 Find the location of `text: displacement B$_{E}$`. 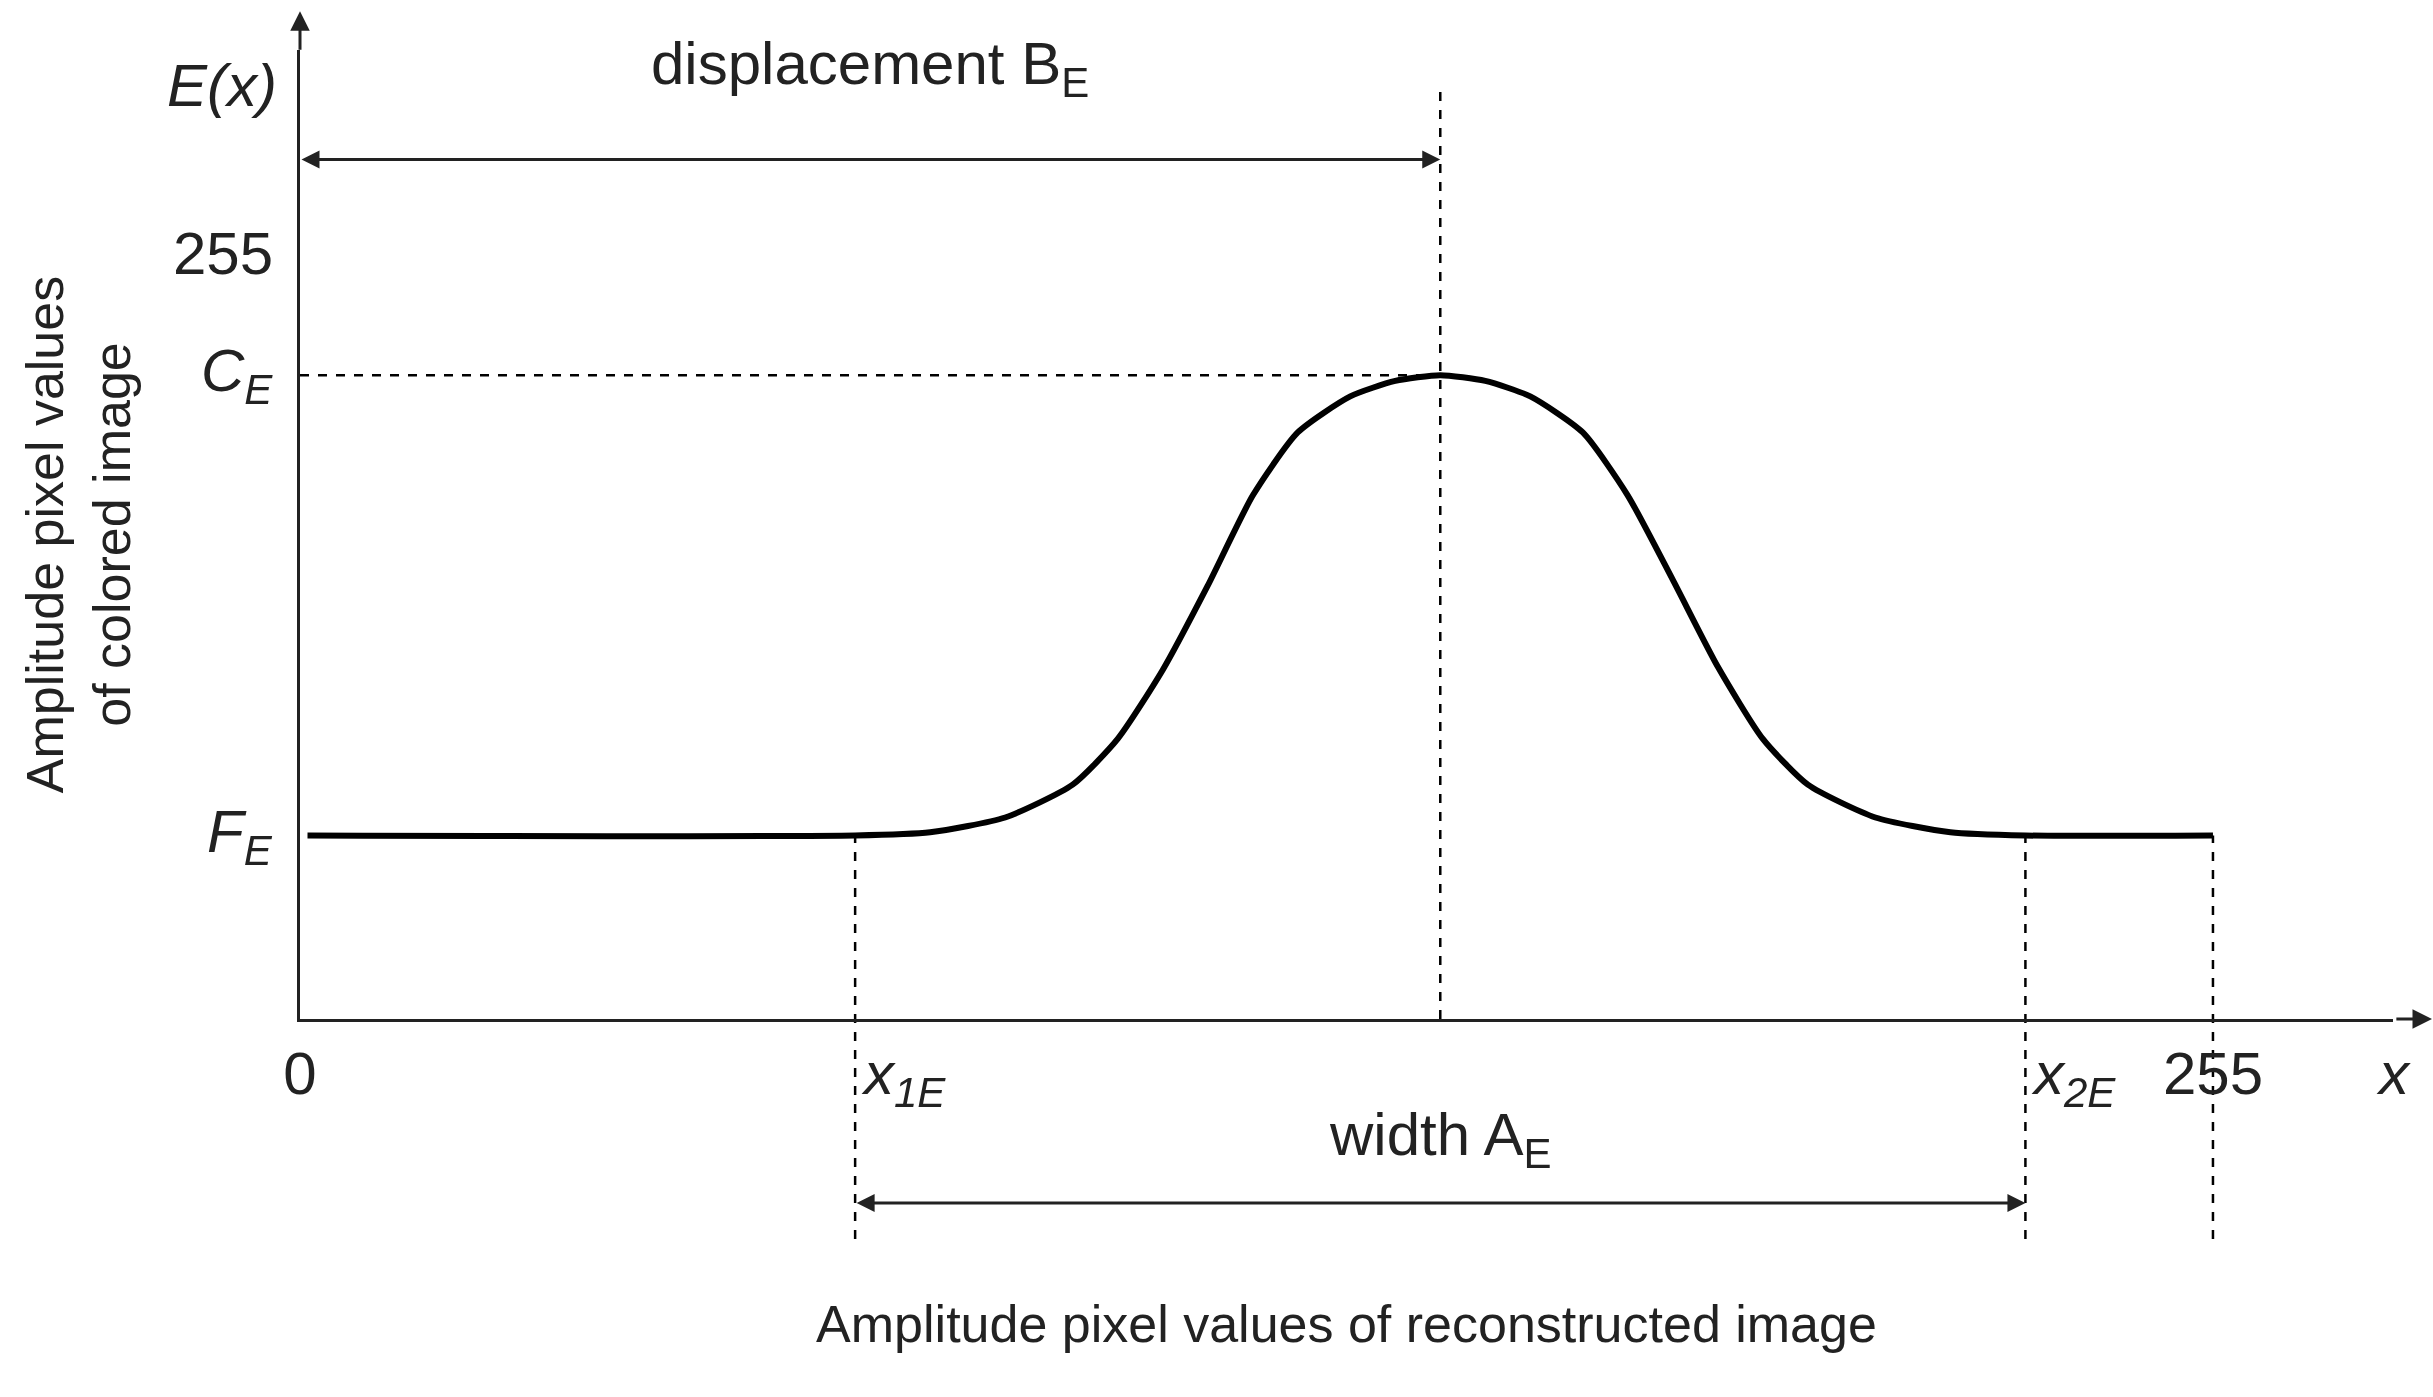

text: displacement B$_{E}$ is located at coordinates (870, 68).